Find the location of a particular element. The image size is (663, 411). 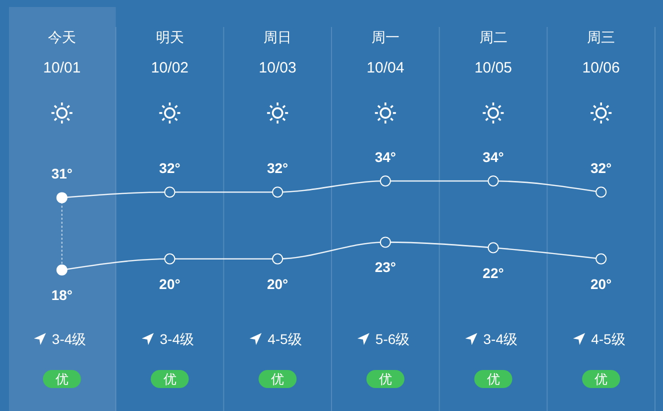

category-label: 周一 is located at coordinates (385, 37).